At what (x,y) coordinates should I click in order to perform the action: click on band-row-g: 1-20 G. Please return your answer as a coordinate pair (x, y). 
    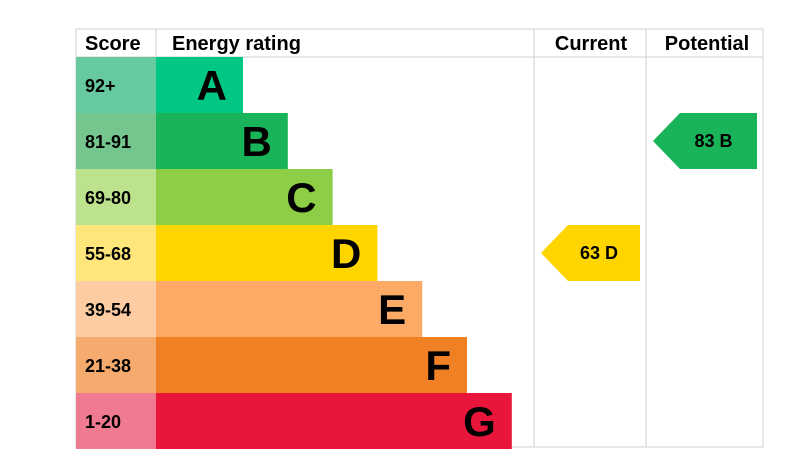
    Looking at the image, I should click on (294, 421).